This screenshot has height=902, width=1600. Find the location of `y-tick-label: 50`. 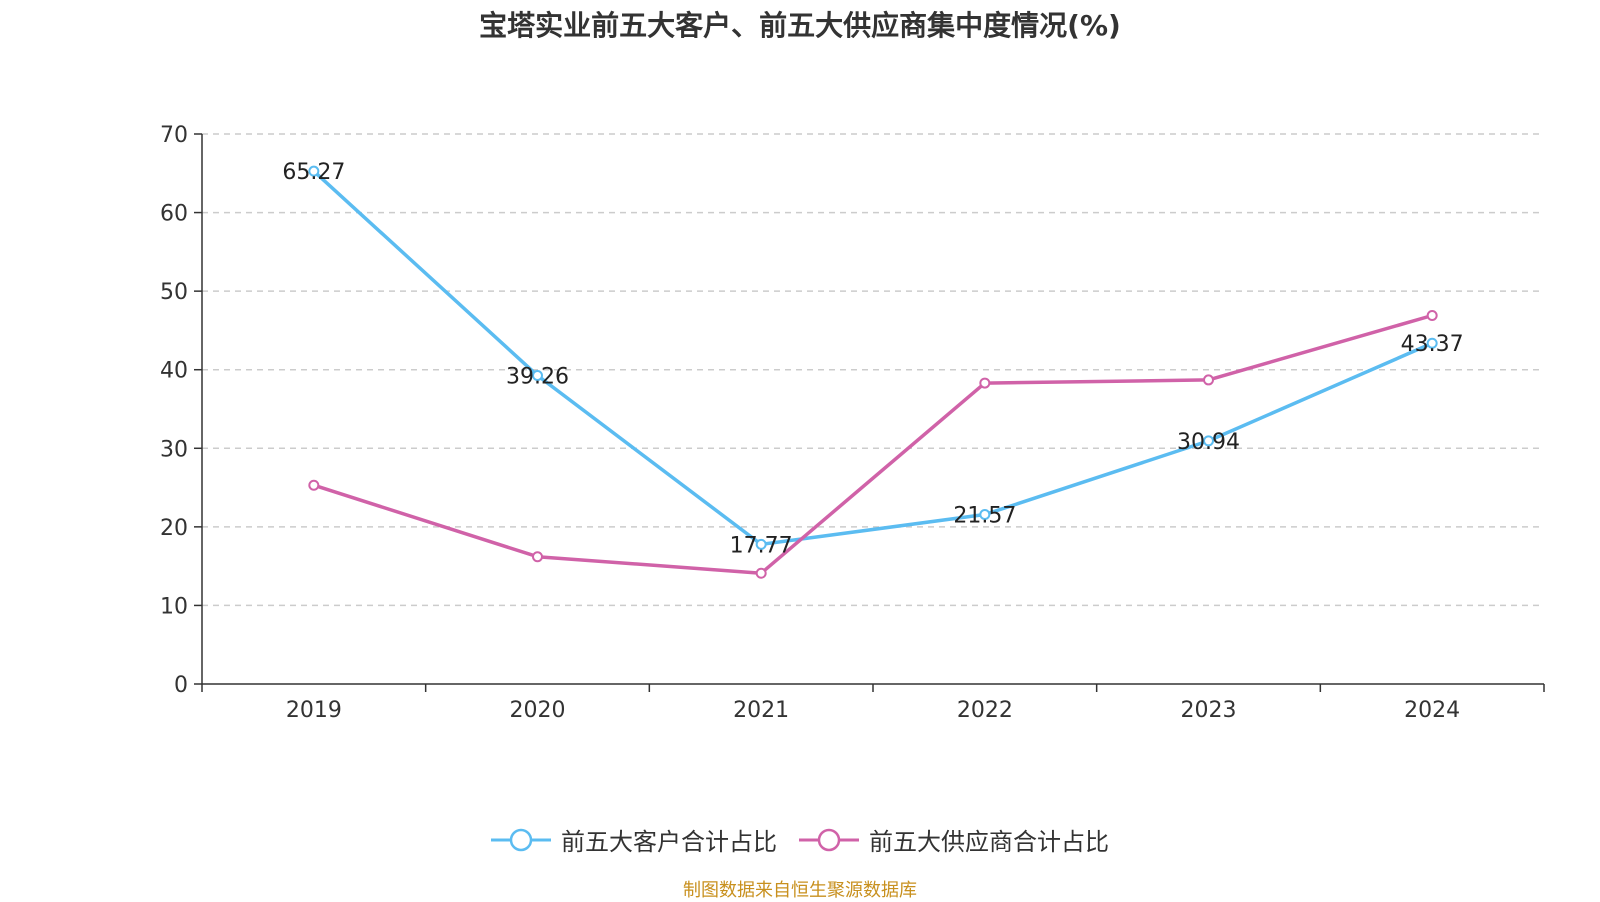

y-tick-label: 50 is located at coordinates (174, 292).